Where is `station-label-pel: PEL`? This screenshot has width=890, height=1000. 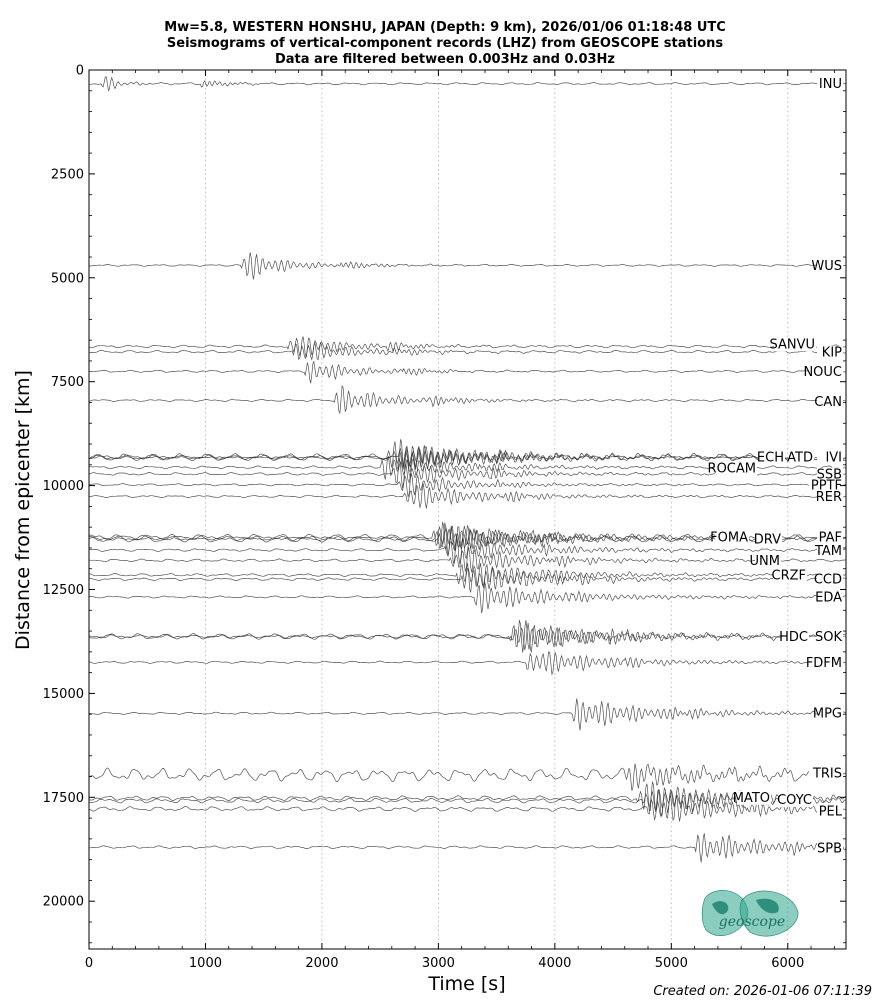 station-label-pel: PEL is located at coordinates (831, 812).